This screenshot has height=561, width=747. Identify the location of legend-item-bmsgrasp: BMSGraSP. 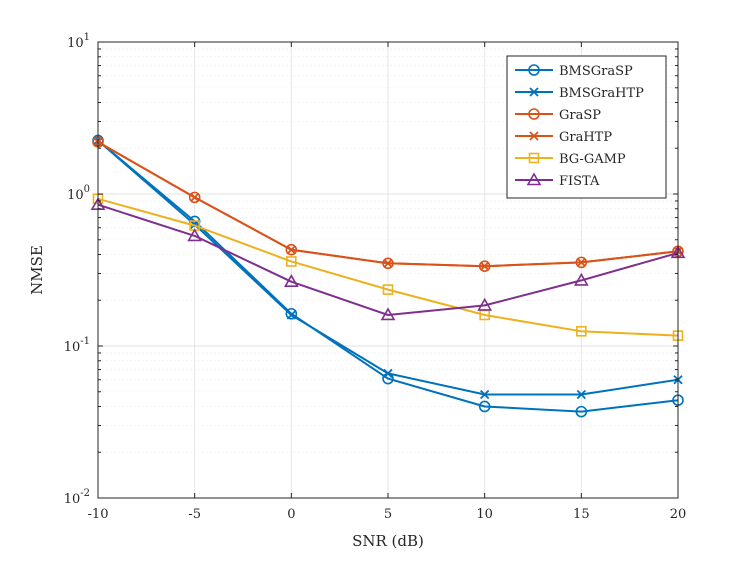
(574, 71).